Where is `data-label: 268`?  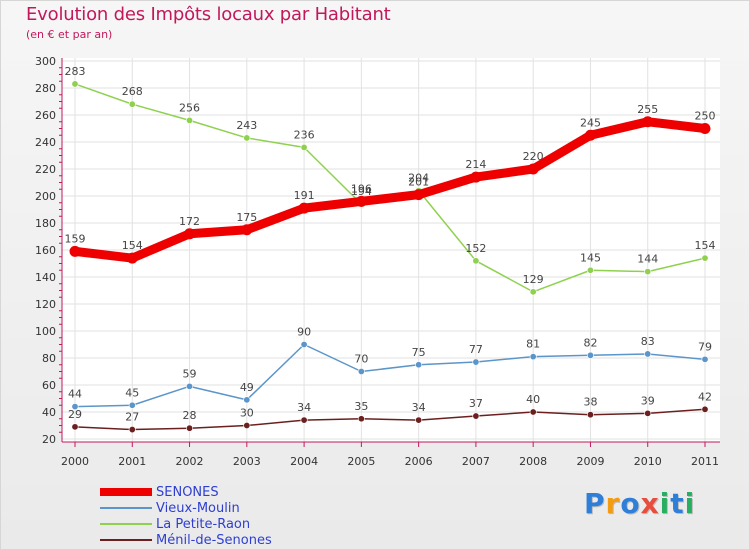 data-label: 268 is located at coordinates (132, 91).